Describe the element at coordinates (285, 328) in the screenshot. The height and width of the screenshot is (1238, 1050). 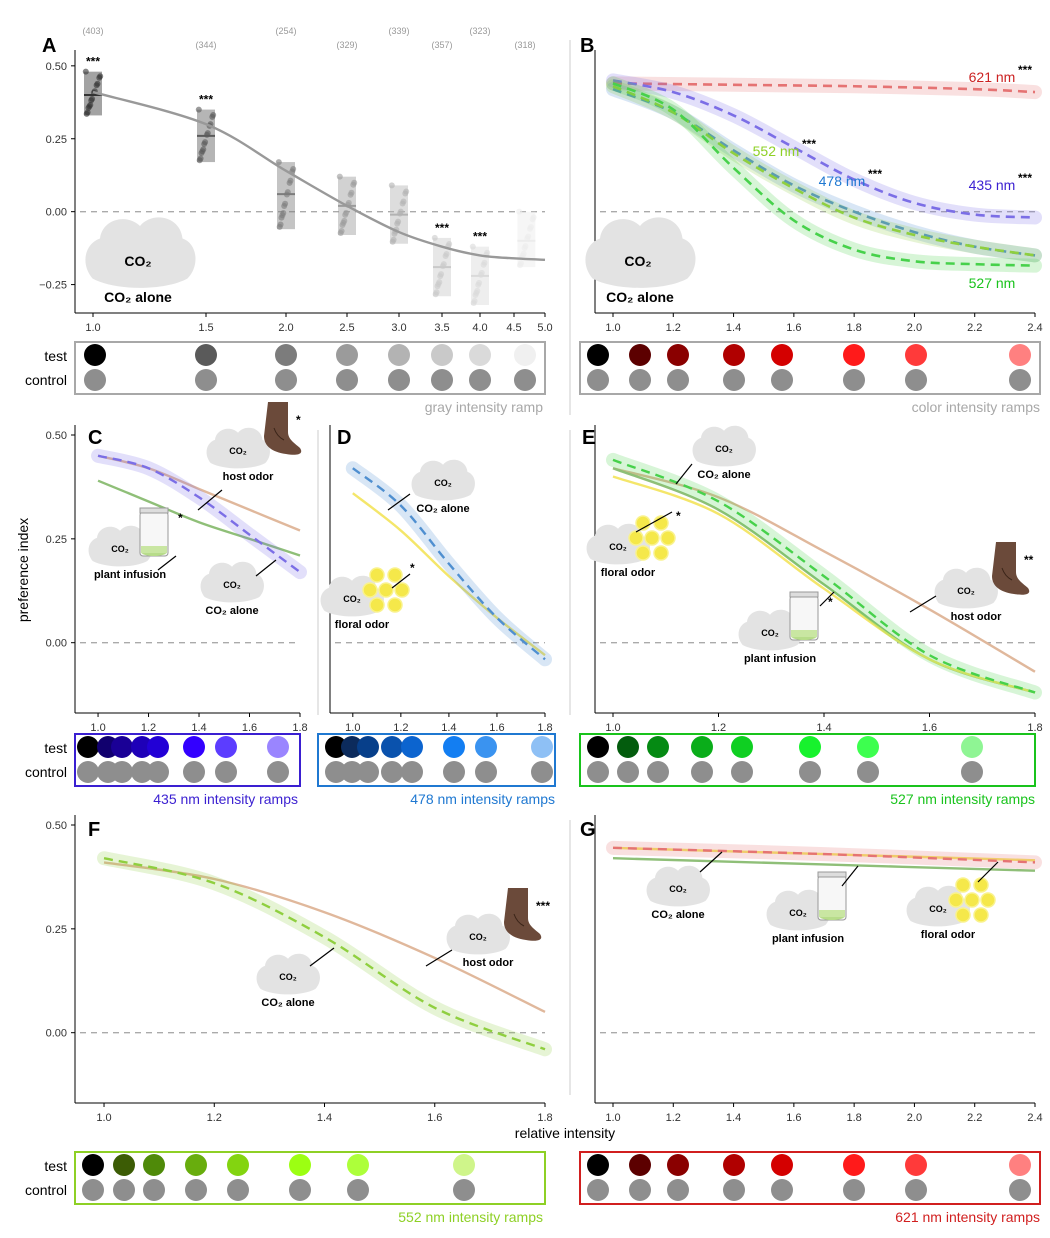
I see `x-tick-label: 2.0` at that location.